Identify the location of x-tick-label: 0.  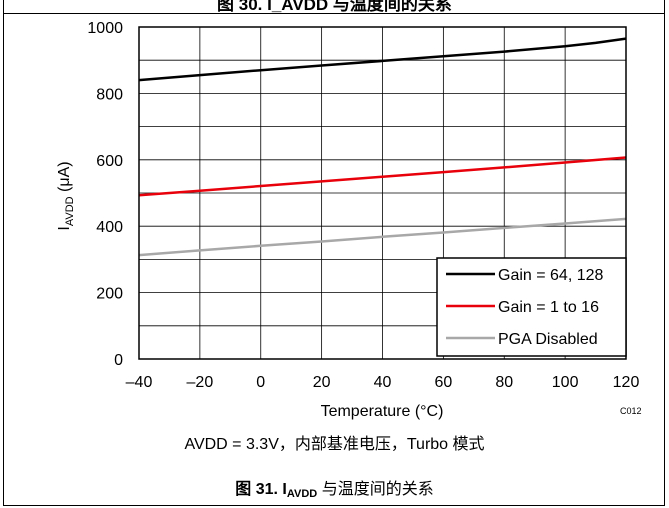
(260, 382).